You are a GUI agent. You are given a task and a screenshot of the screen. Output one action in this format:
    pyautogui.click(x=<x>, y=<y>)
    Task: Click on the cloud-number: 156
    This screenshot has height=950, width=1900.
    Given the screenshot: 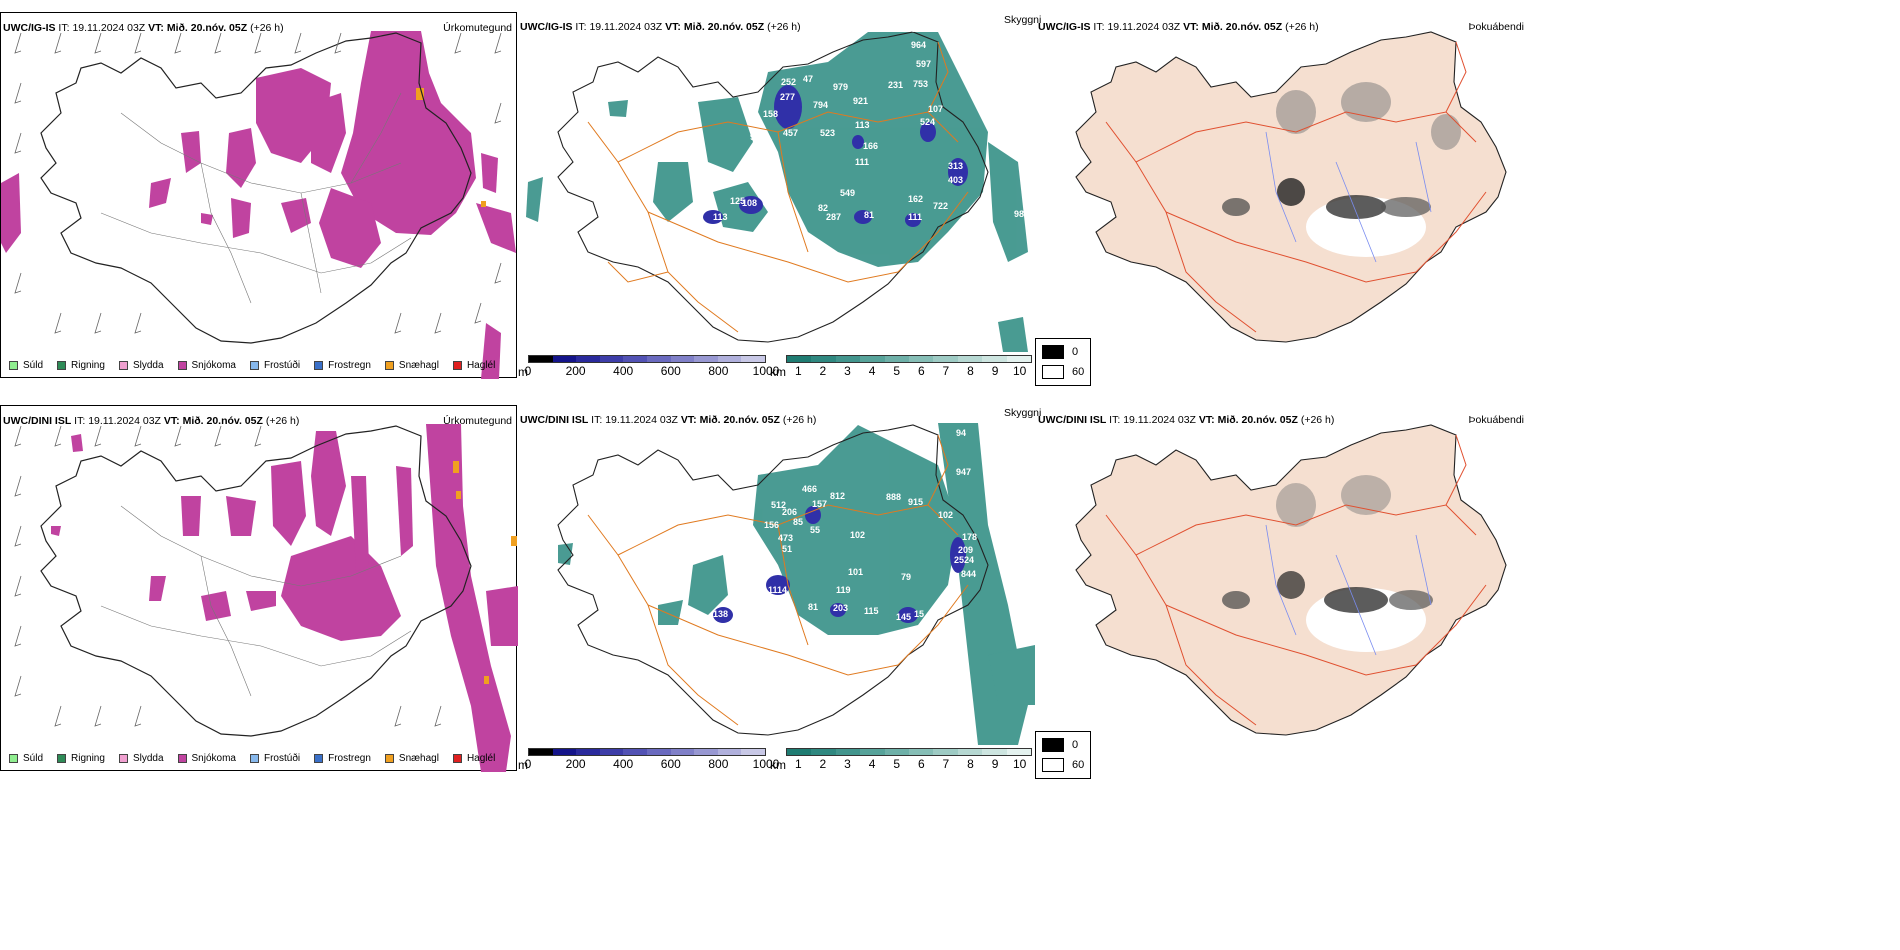 What is the action you would take?
    pyautogui.click(x=771, y=525)
    